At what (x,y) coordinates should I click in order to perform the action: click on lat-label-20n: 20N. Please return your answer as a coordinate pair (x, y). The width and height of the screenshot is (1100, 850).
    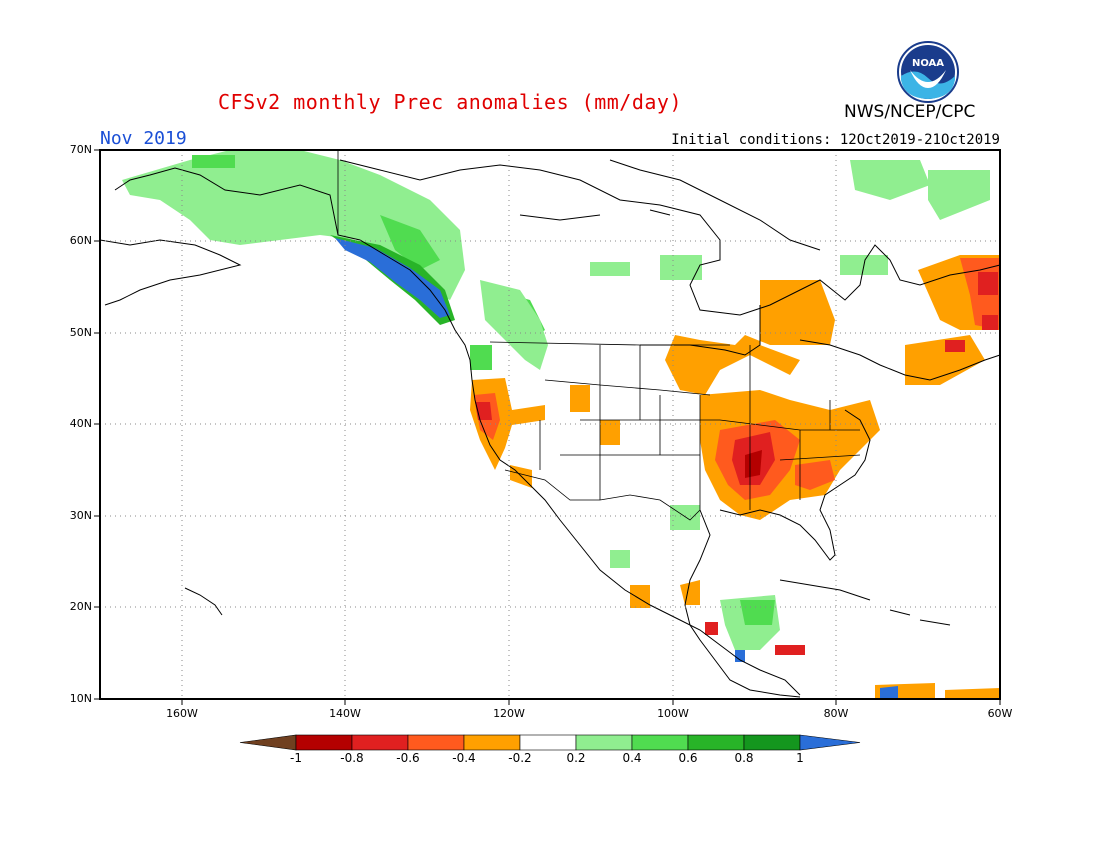
    Looking at the image, I should click on (80, 606).